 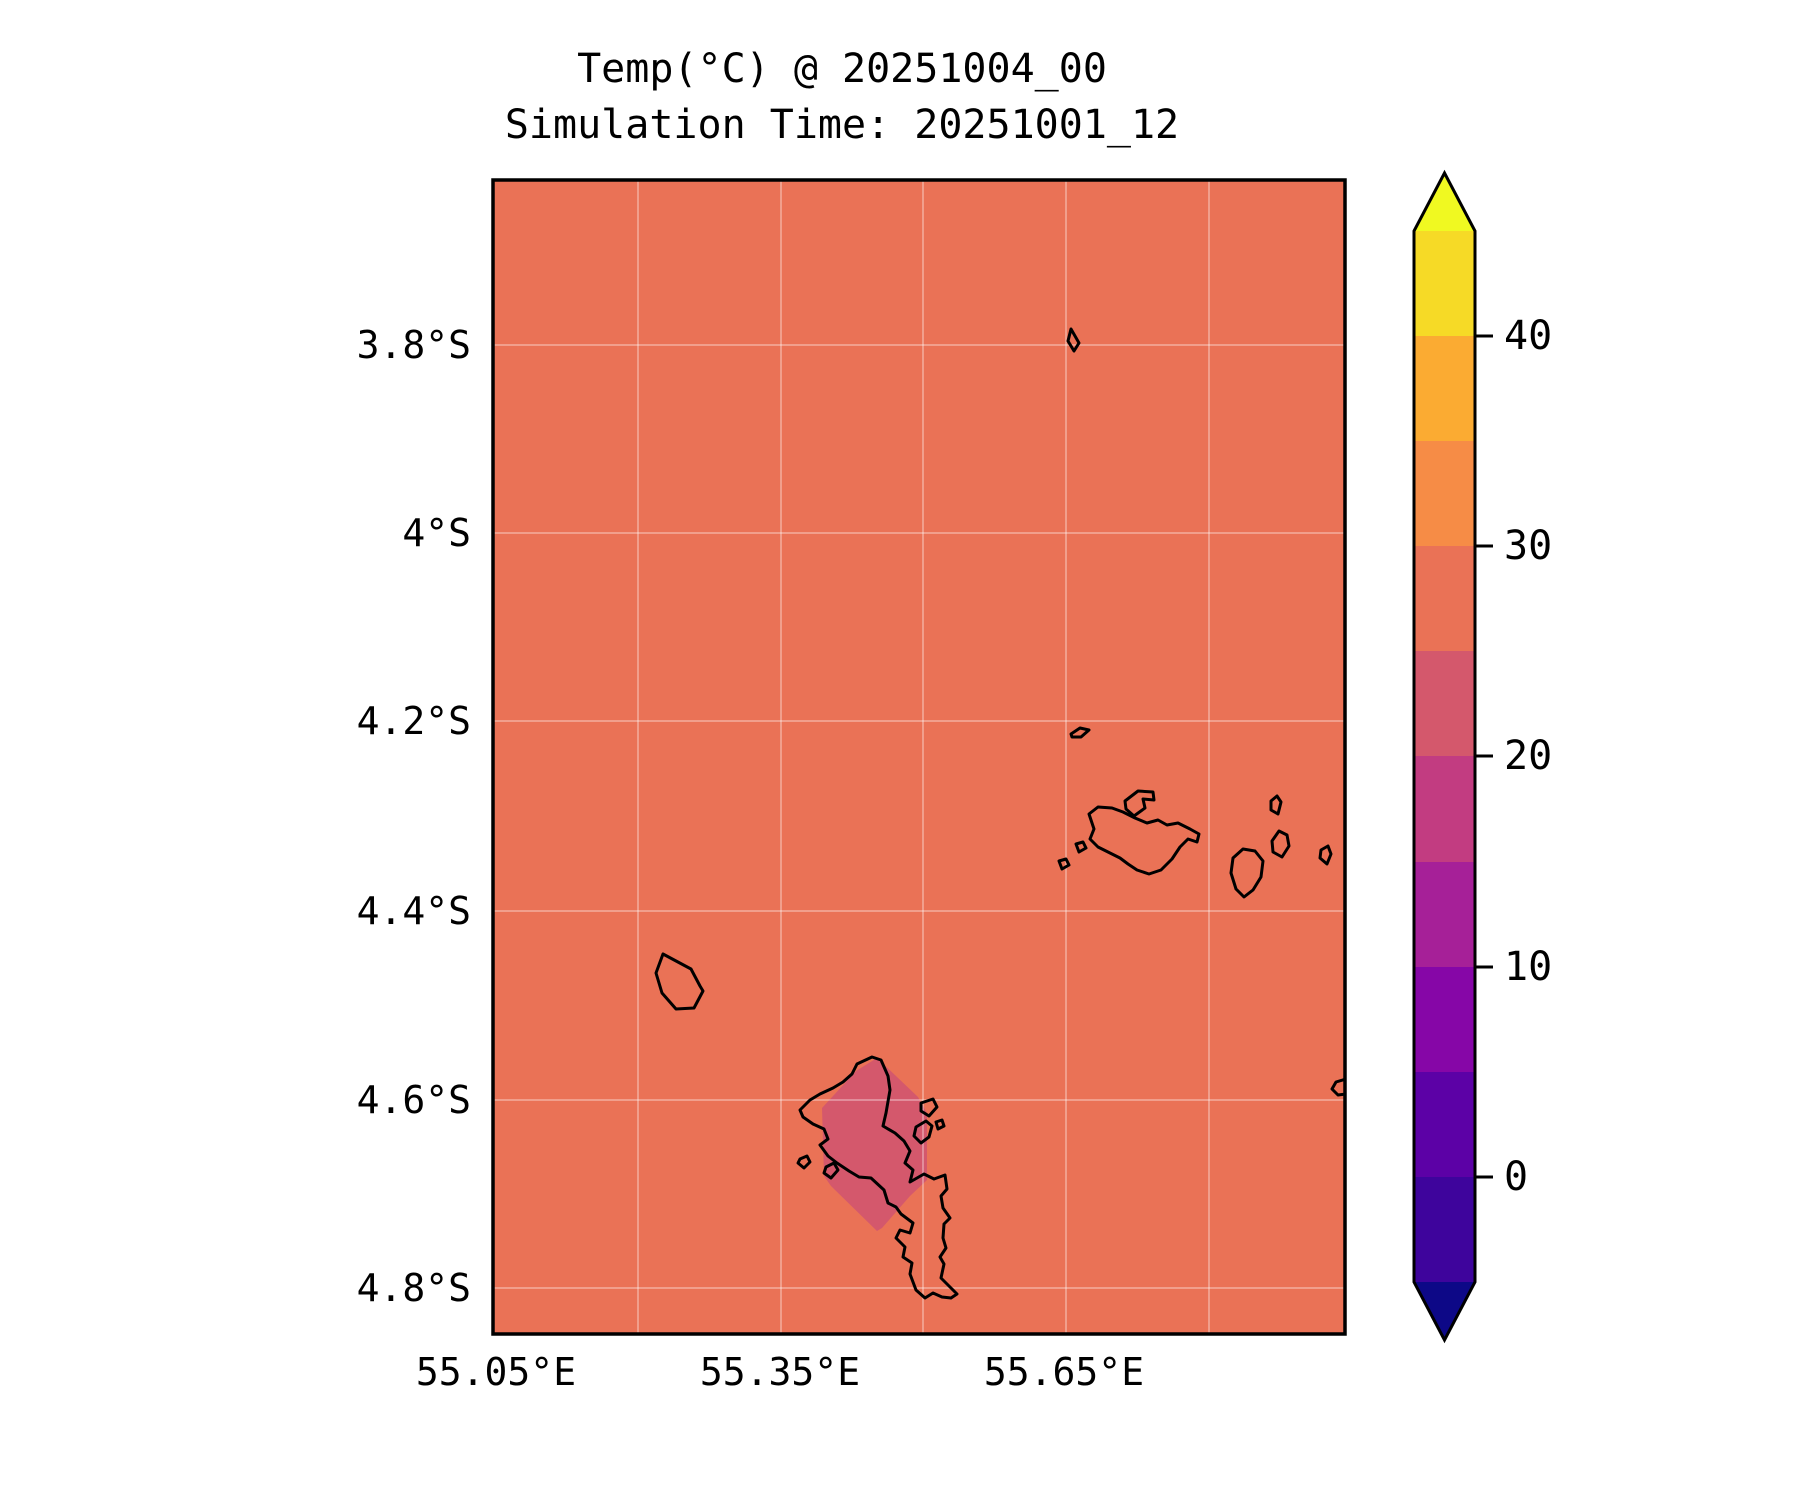 I want to click on colorbar-label-40: 40, so click(x=1528, y=336).